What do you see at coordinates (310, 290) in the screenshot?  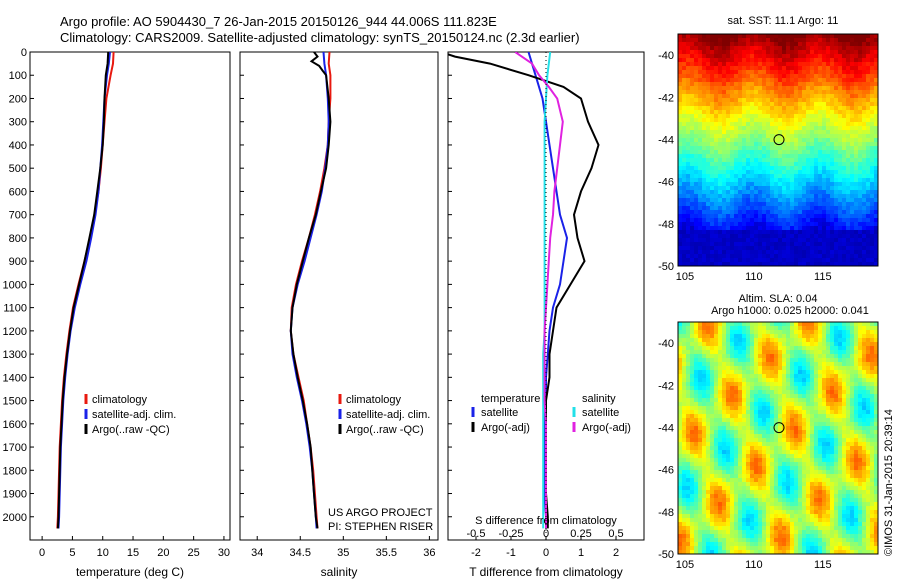 I see `series-argo-raw-qc--line` at bounding box center [310, 290].